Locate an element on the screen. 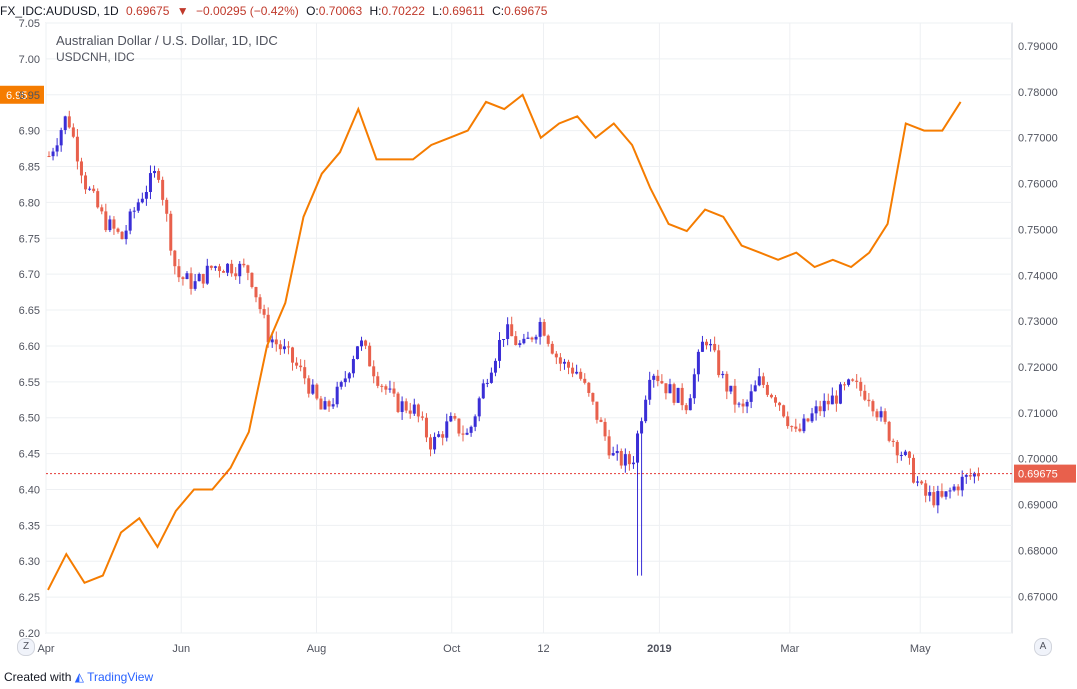 This screenshot has height=689, width=1077. left-axis-tick: 6.80 is located at coordinates (29, 203).